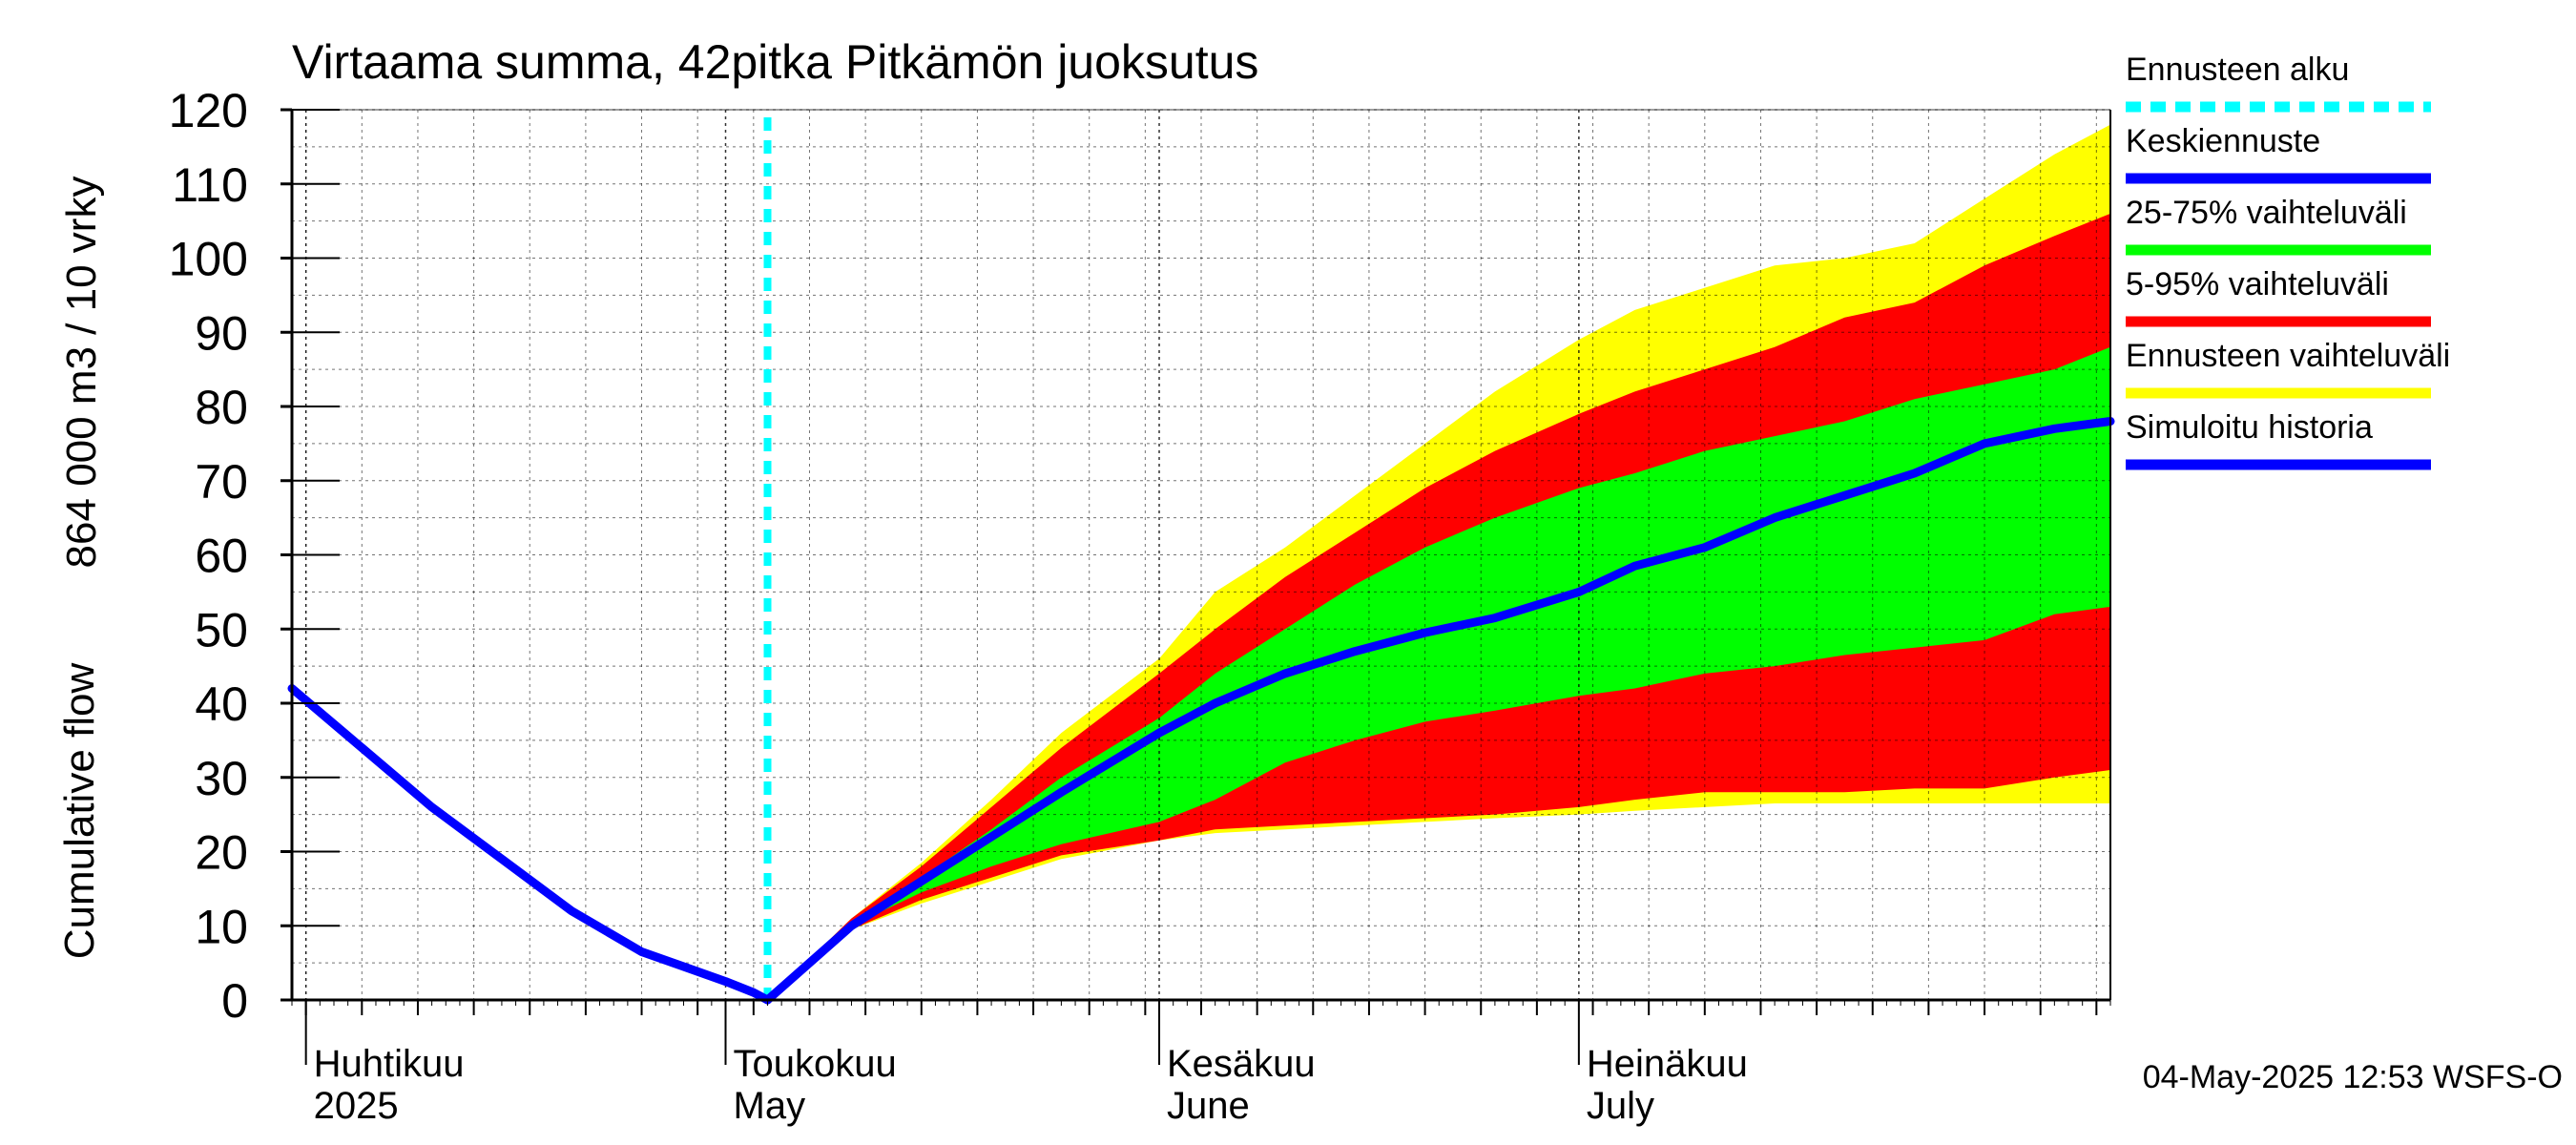 This screenshot has height=1145, width=2576. What do you see at coordinates (389, 1064) in the screenshot?
I see `month-label: Huhtikuu` at bounding box center [389, 1064].